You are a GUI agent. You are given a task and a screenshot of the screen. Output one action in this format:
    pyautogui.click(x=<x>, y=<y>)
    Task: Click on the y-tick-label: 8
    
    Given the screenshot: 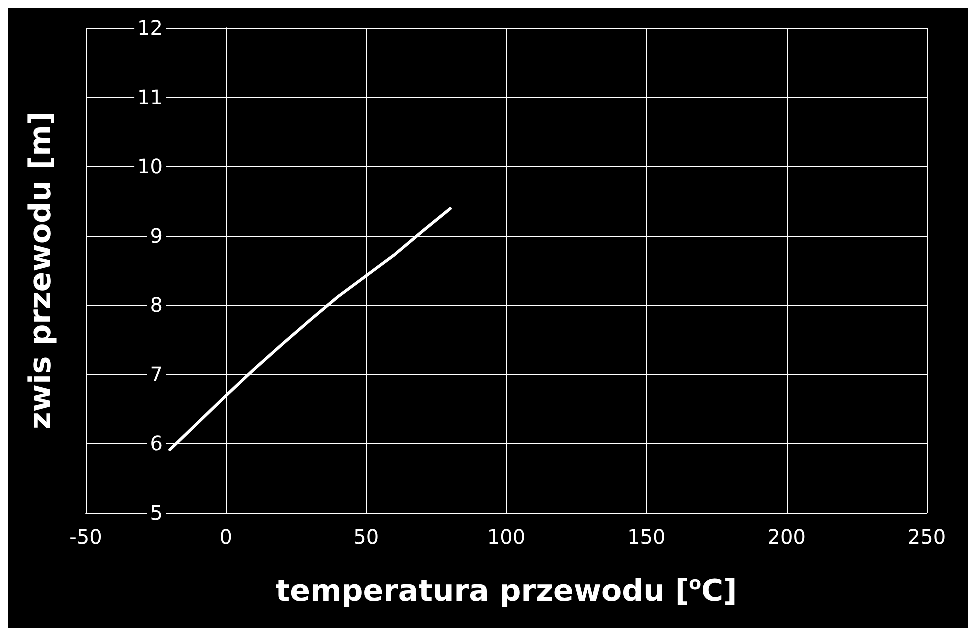 What is the action you would take?
    pyautogui.click(x=156, y=305)
    